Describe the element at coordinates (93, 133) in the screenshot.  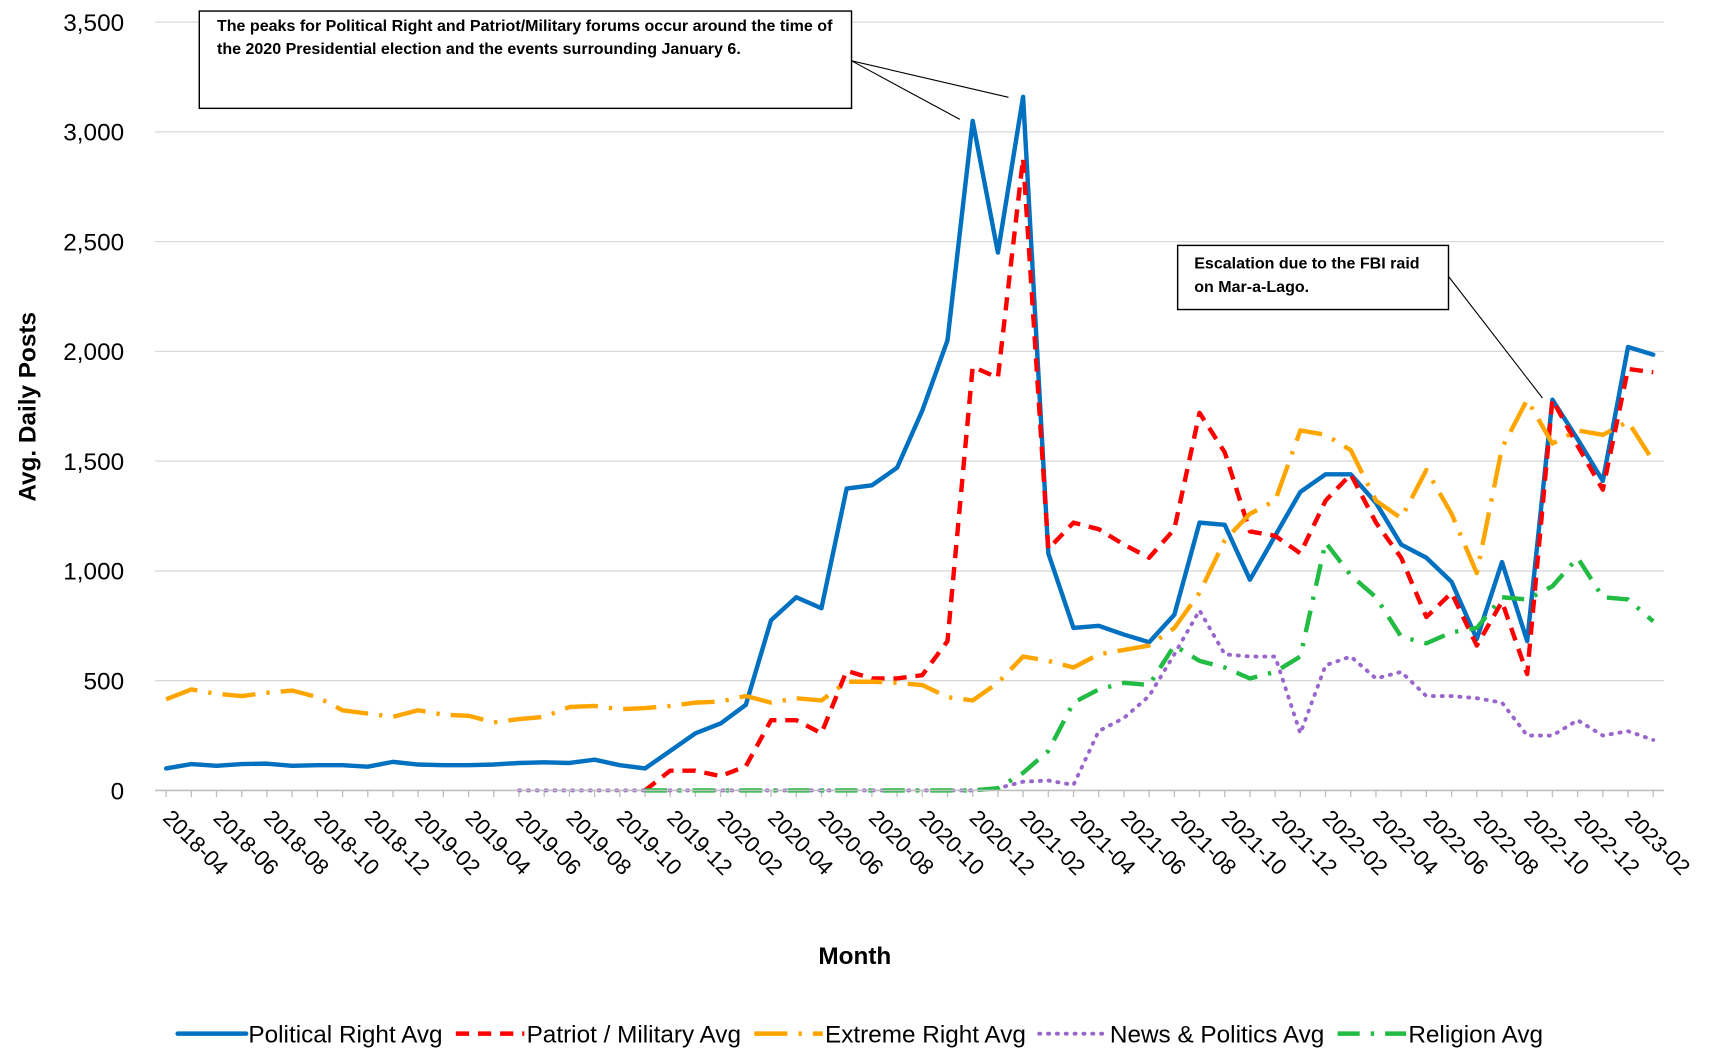
I see `y-tick-label: 3,000` at that location.